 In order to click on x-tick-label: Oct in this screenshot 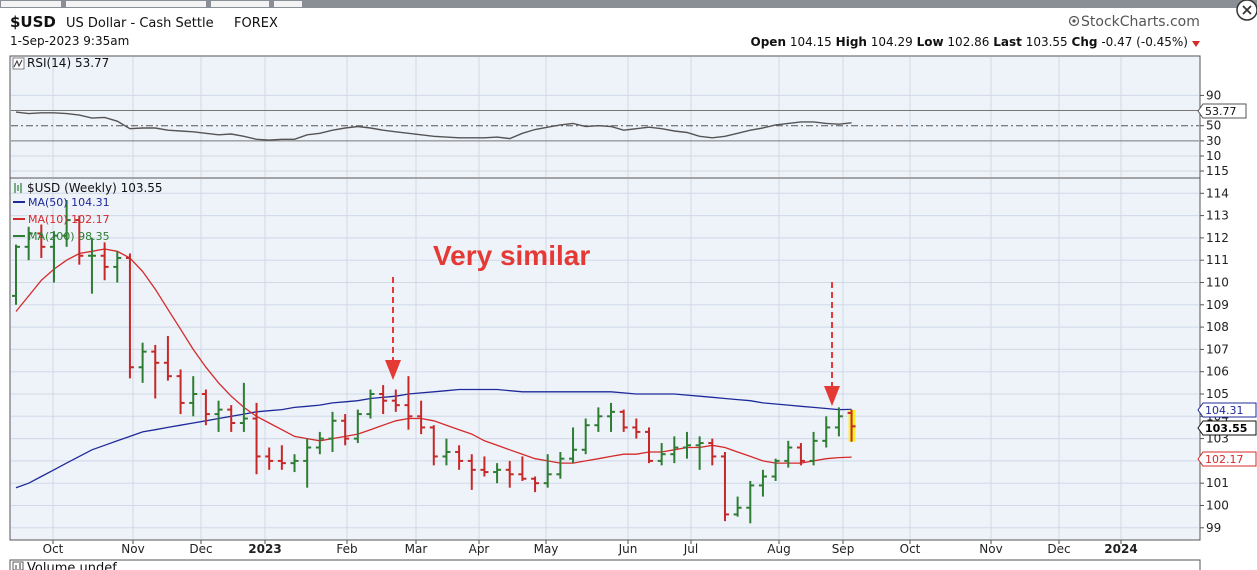, I will do `click(910, 549)`.